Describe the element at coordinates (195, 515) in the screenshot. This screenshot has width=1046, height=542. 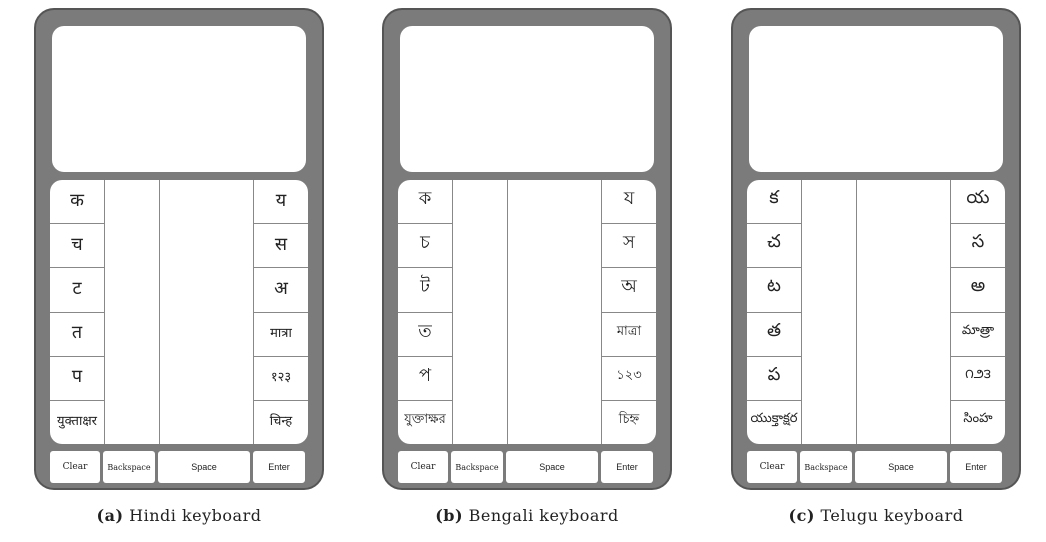
I see `caption-text: Hindi keyboard` at that location.